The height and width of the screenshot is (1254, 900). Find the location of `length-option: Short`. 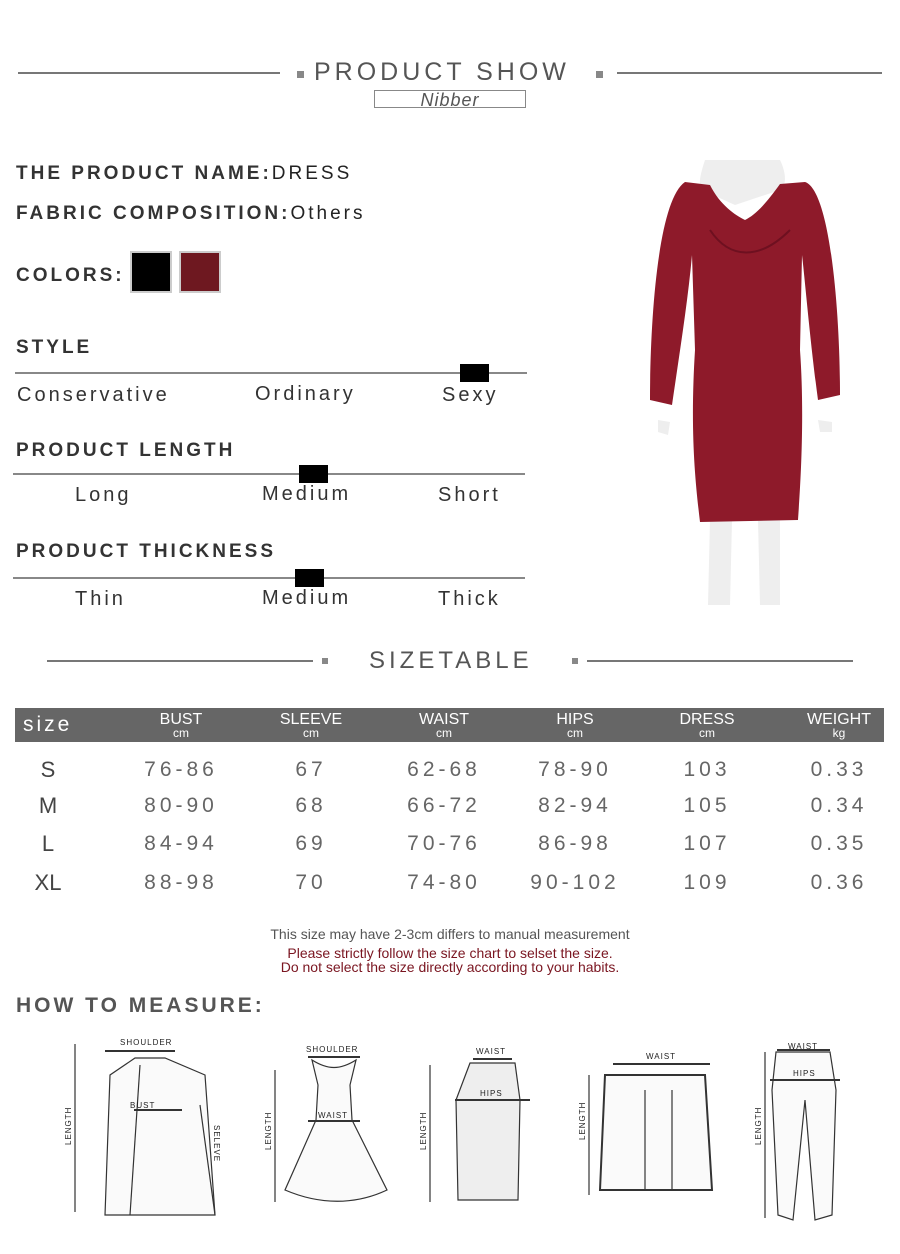

length-option: Short is located at coordinates (469, 495).